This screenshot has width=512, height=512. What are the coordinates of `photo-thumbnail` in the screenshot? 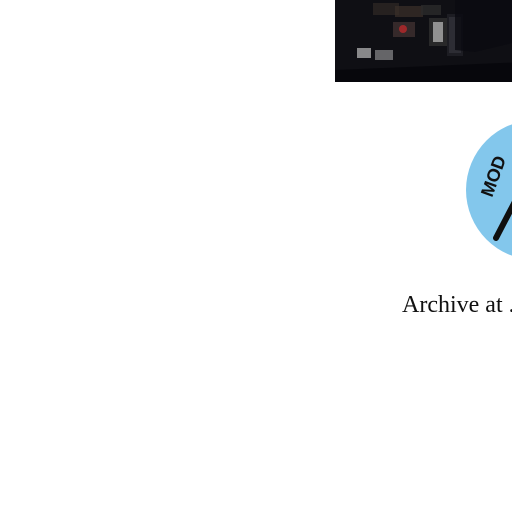 It's located at (423, 41).